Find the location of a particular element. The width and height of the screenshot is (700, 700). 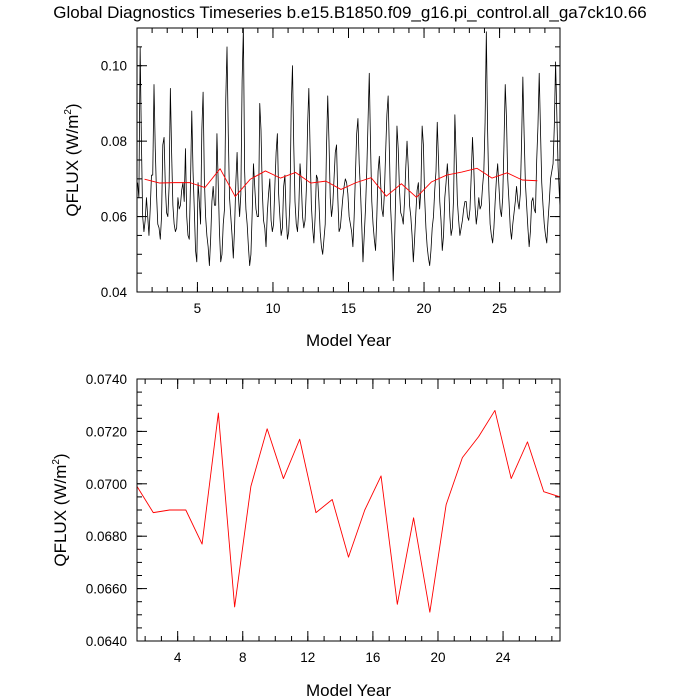

x-tick-label: 10 is located at coordinates (272, 308).